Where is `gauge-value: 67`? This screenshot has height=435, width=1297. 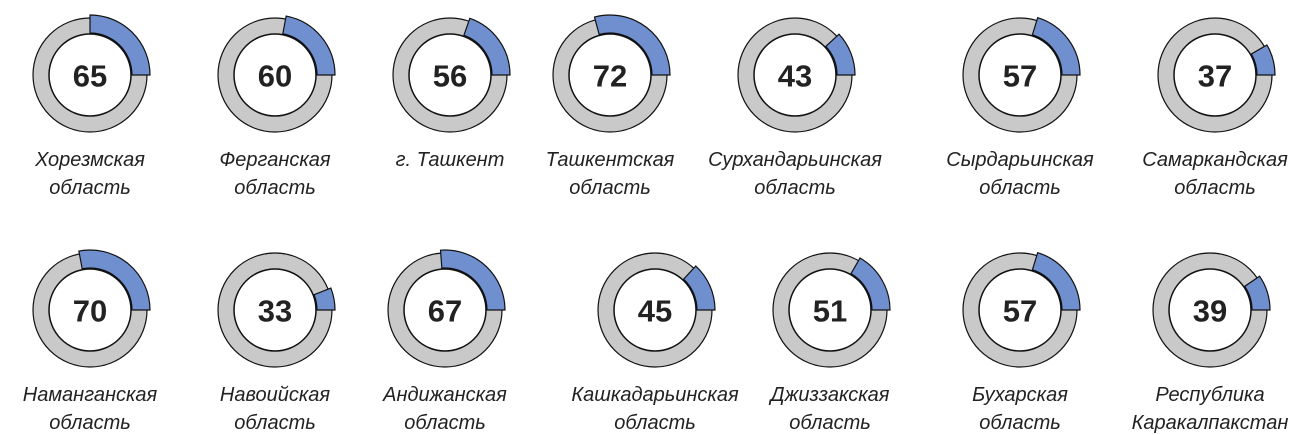
gauge-value: 67 is located at coordinates (445, 311).